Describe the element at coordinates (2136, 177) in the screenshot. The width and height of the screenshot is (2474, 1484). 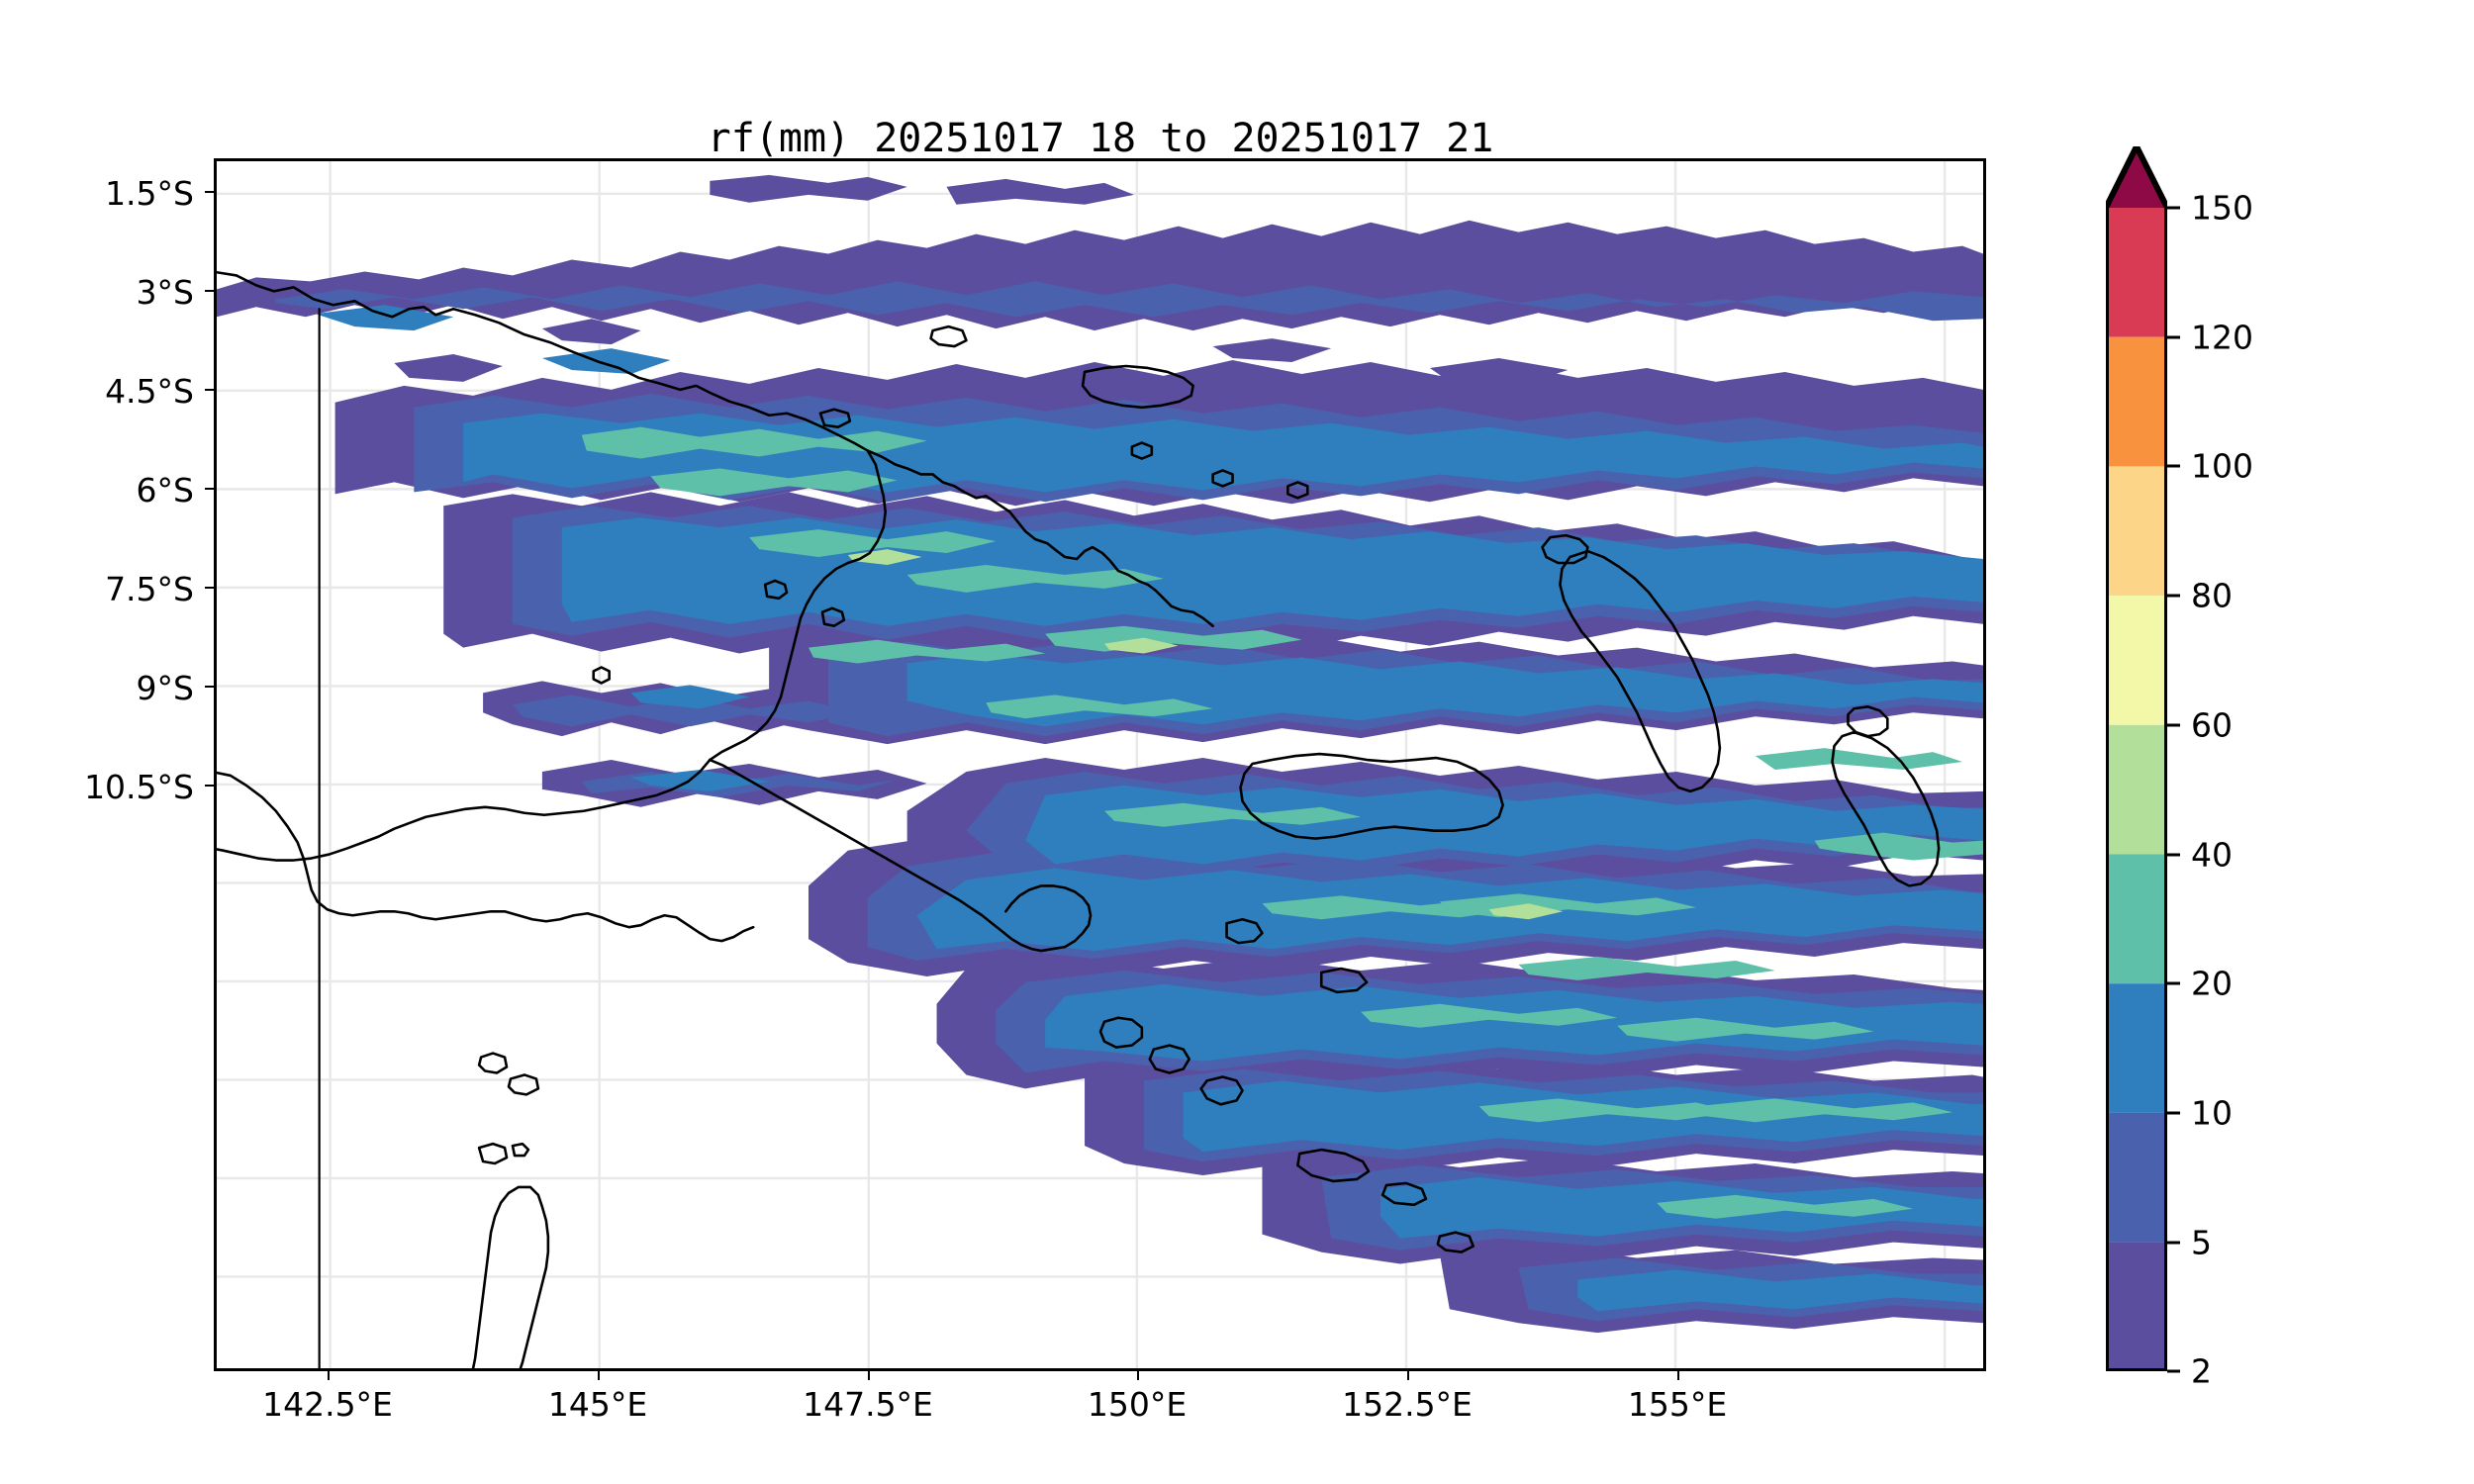
I see `colorbar-extend-arrow` at that location.